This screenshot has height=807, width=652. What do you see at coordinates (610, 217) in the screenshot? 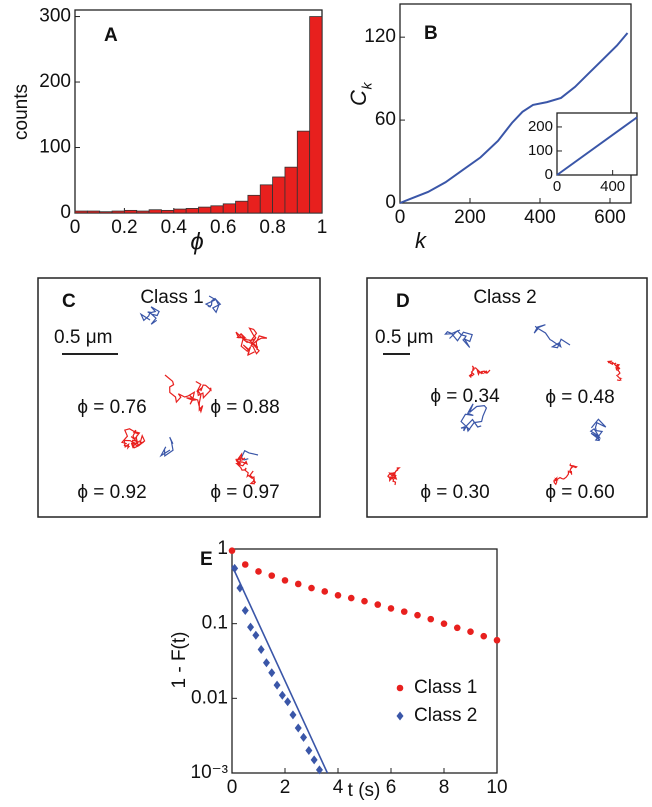
I see `x-tick-label: 600` at bounding box center [610, 217].